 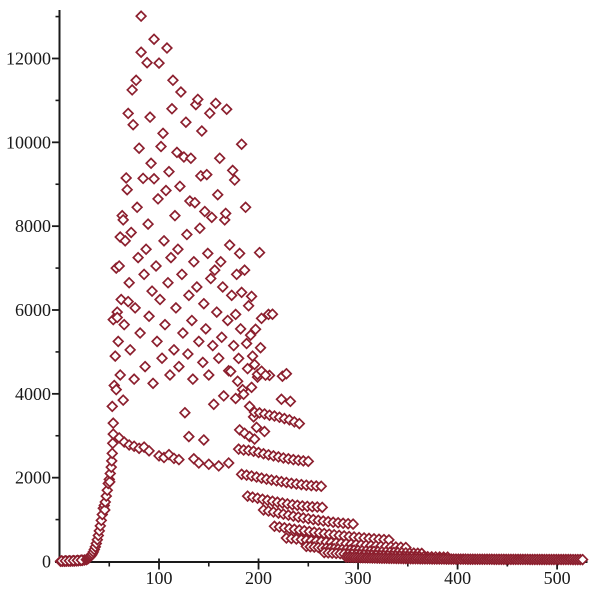 What do you see at coordinates (28, 58) in the screenshot?
I see `y-tick-label: 12000` at bounding box center [28, 58].